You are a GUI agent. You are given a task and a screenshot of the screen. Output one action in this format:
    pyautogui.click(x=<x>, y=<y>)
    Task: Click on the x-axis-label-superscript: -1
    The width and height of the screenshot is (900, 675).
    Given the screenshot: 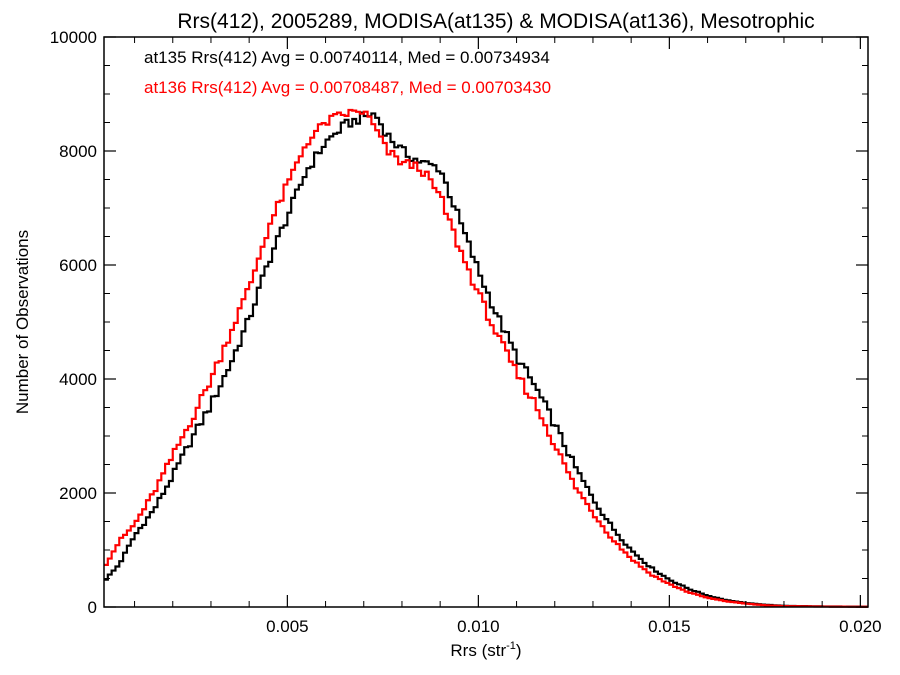 What is the action you would take?
    pyautogui.click(x=511, y=646)
    